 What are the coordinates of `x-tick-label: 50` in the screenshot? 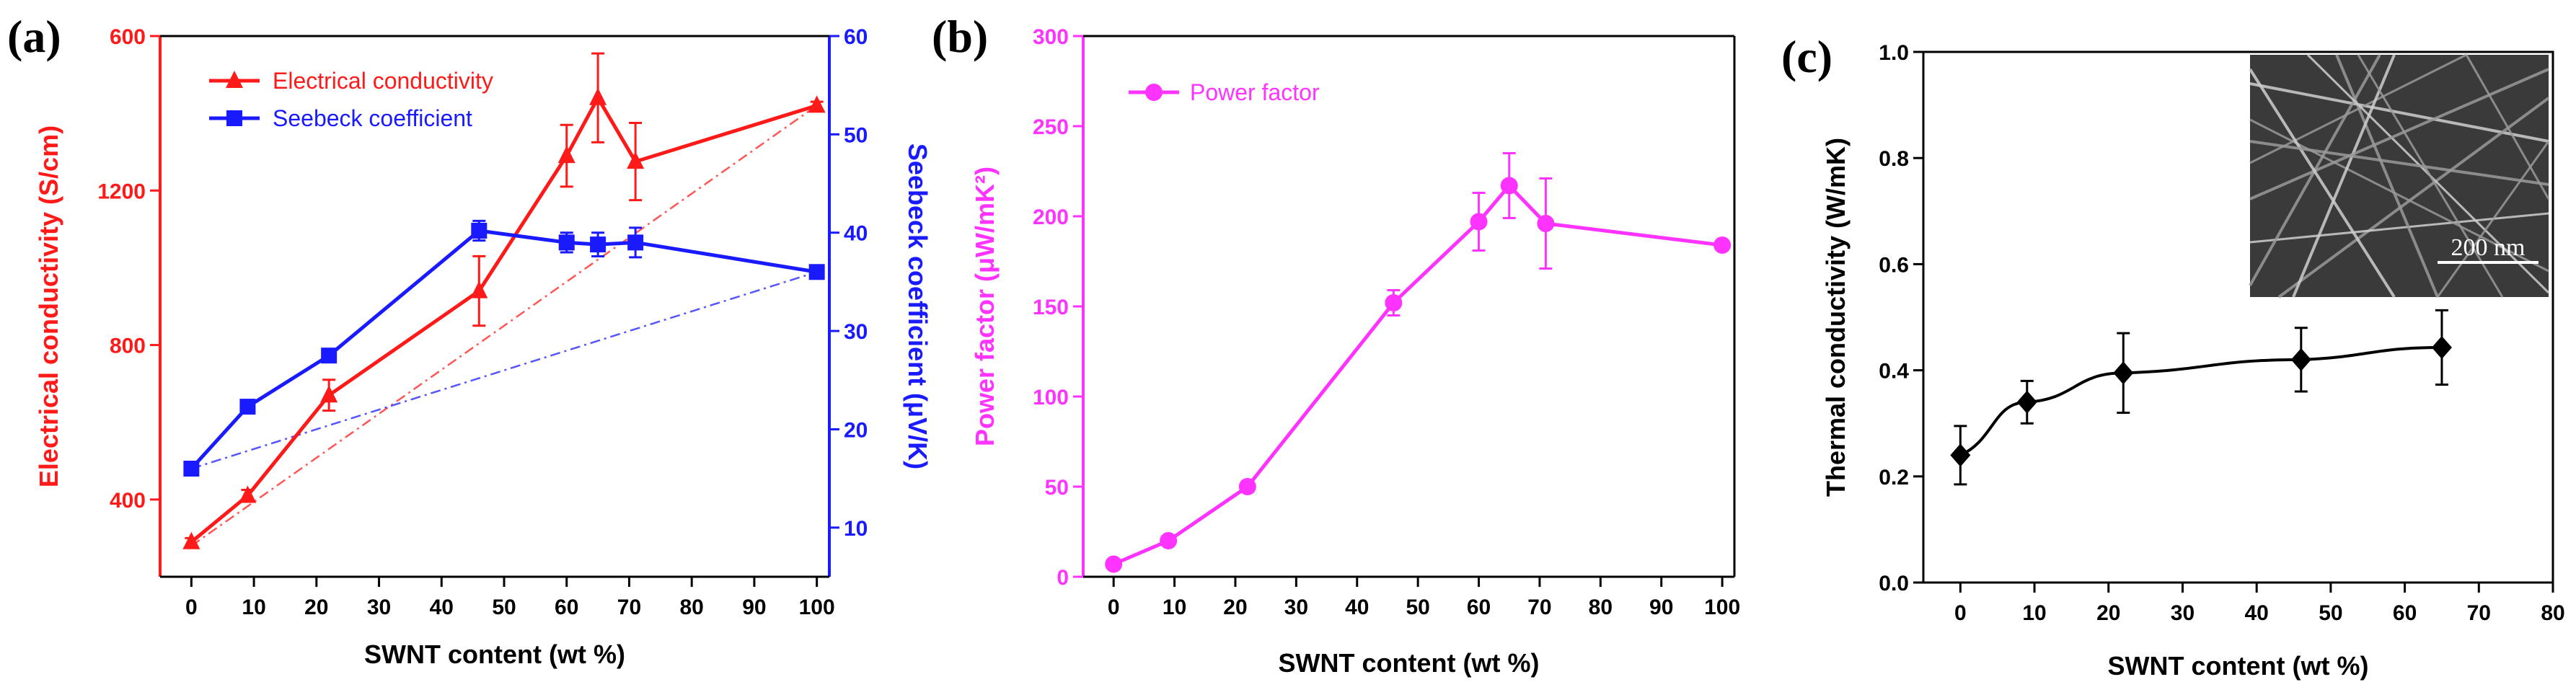 It's located at (2330, 613).